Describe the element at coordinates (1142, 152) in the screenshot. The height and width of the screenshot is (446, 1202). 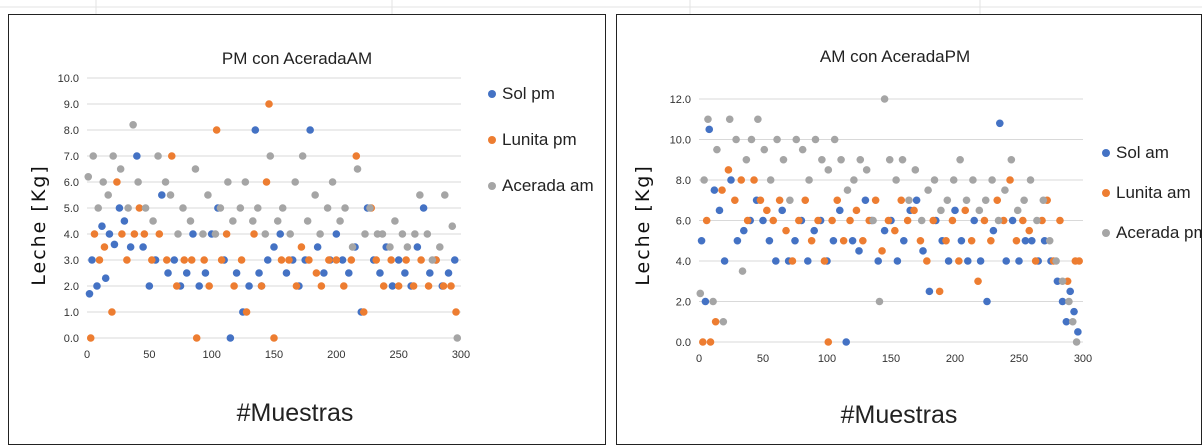
I see `legend-label: Sol am` at that location.